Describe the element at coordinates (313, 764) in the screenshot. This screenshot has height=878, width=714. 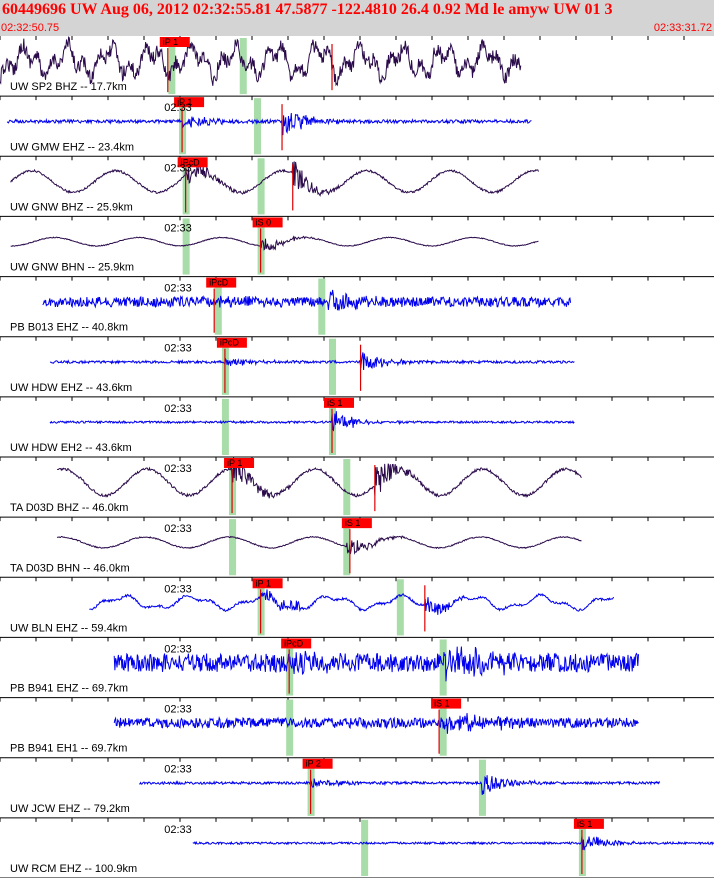
I see `pick-label: iP 2` at that location.